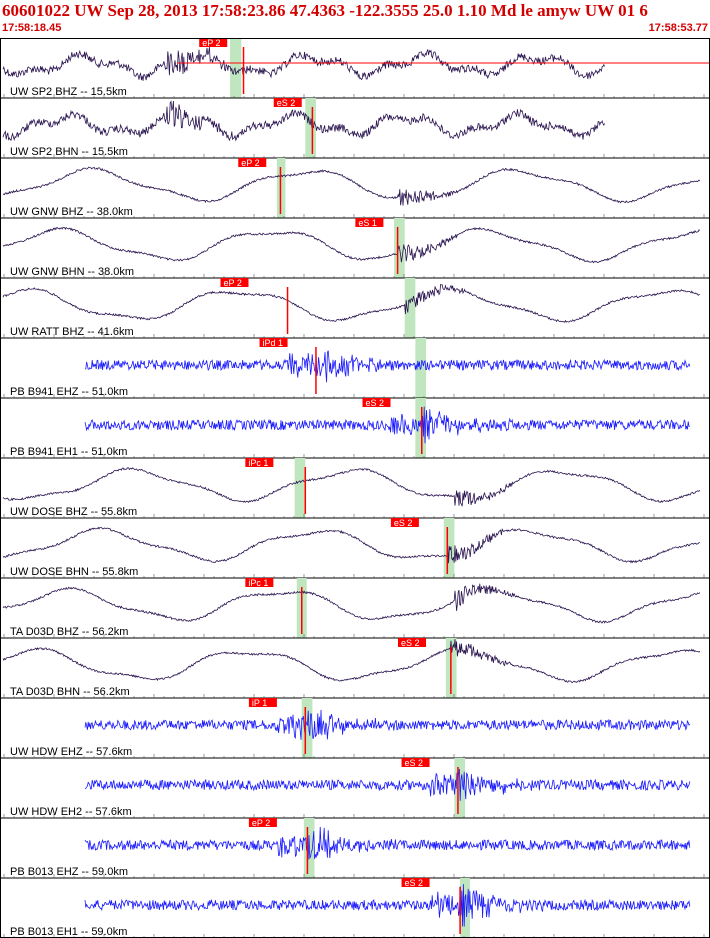 This screenshot has width=710, height=938. What do you see at coordinates (74, 572) in the screenshot?
I see `channel-label: UW DOSE BHN -- 55.8km` at bounding box center [74, 572].